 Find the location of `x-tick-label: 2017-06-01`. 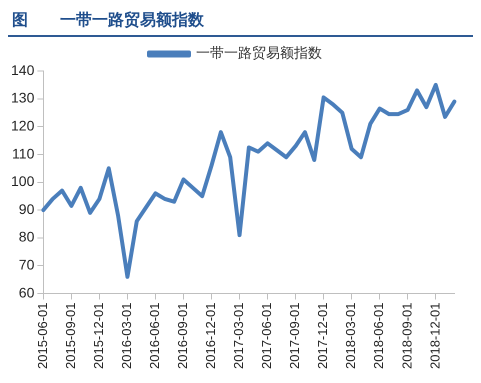

x-tick-label: 2017-06-01 is located at coordinates (266, 335).